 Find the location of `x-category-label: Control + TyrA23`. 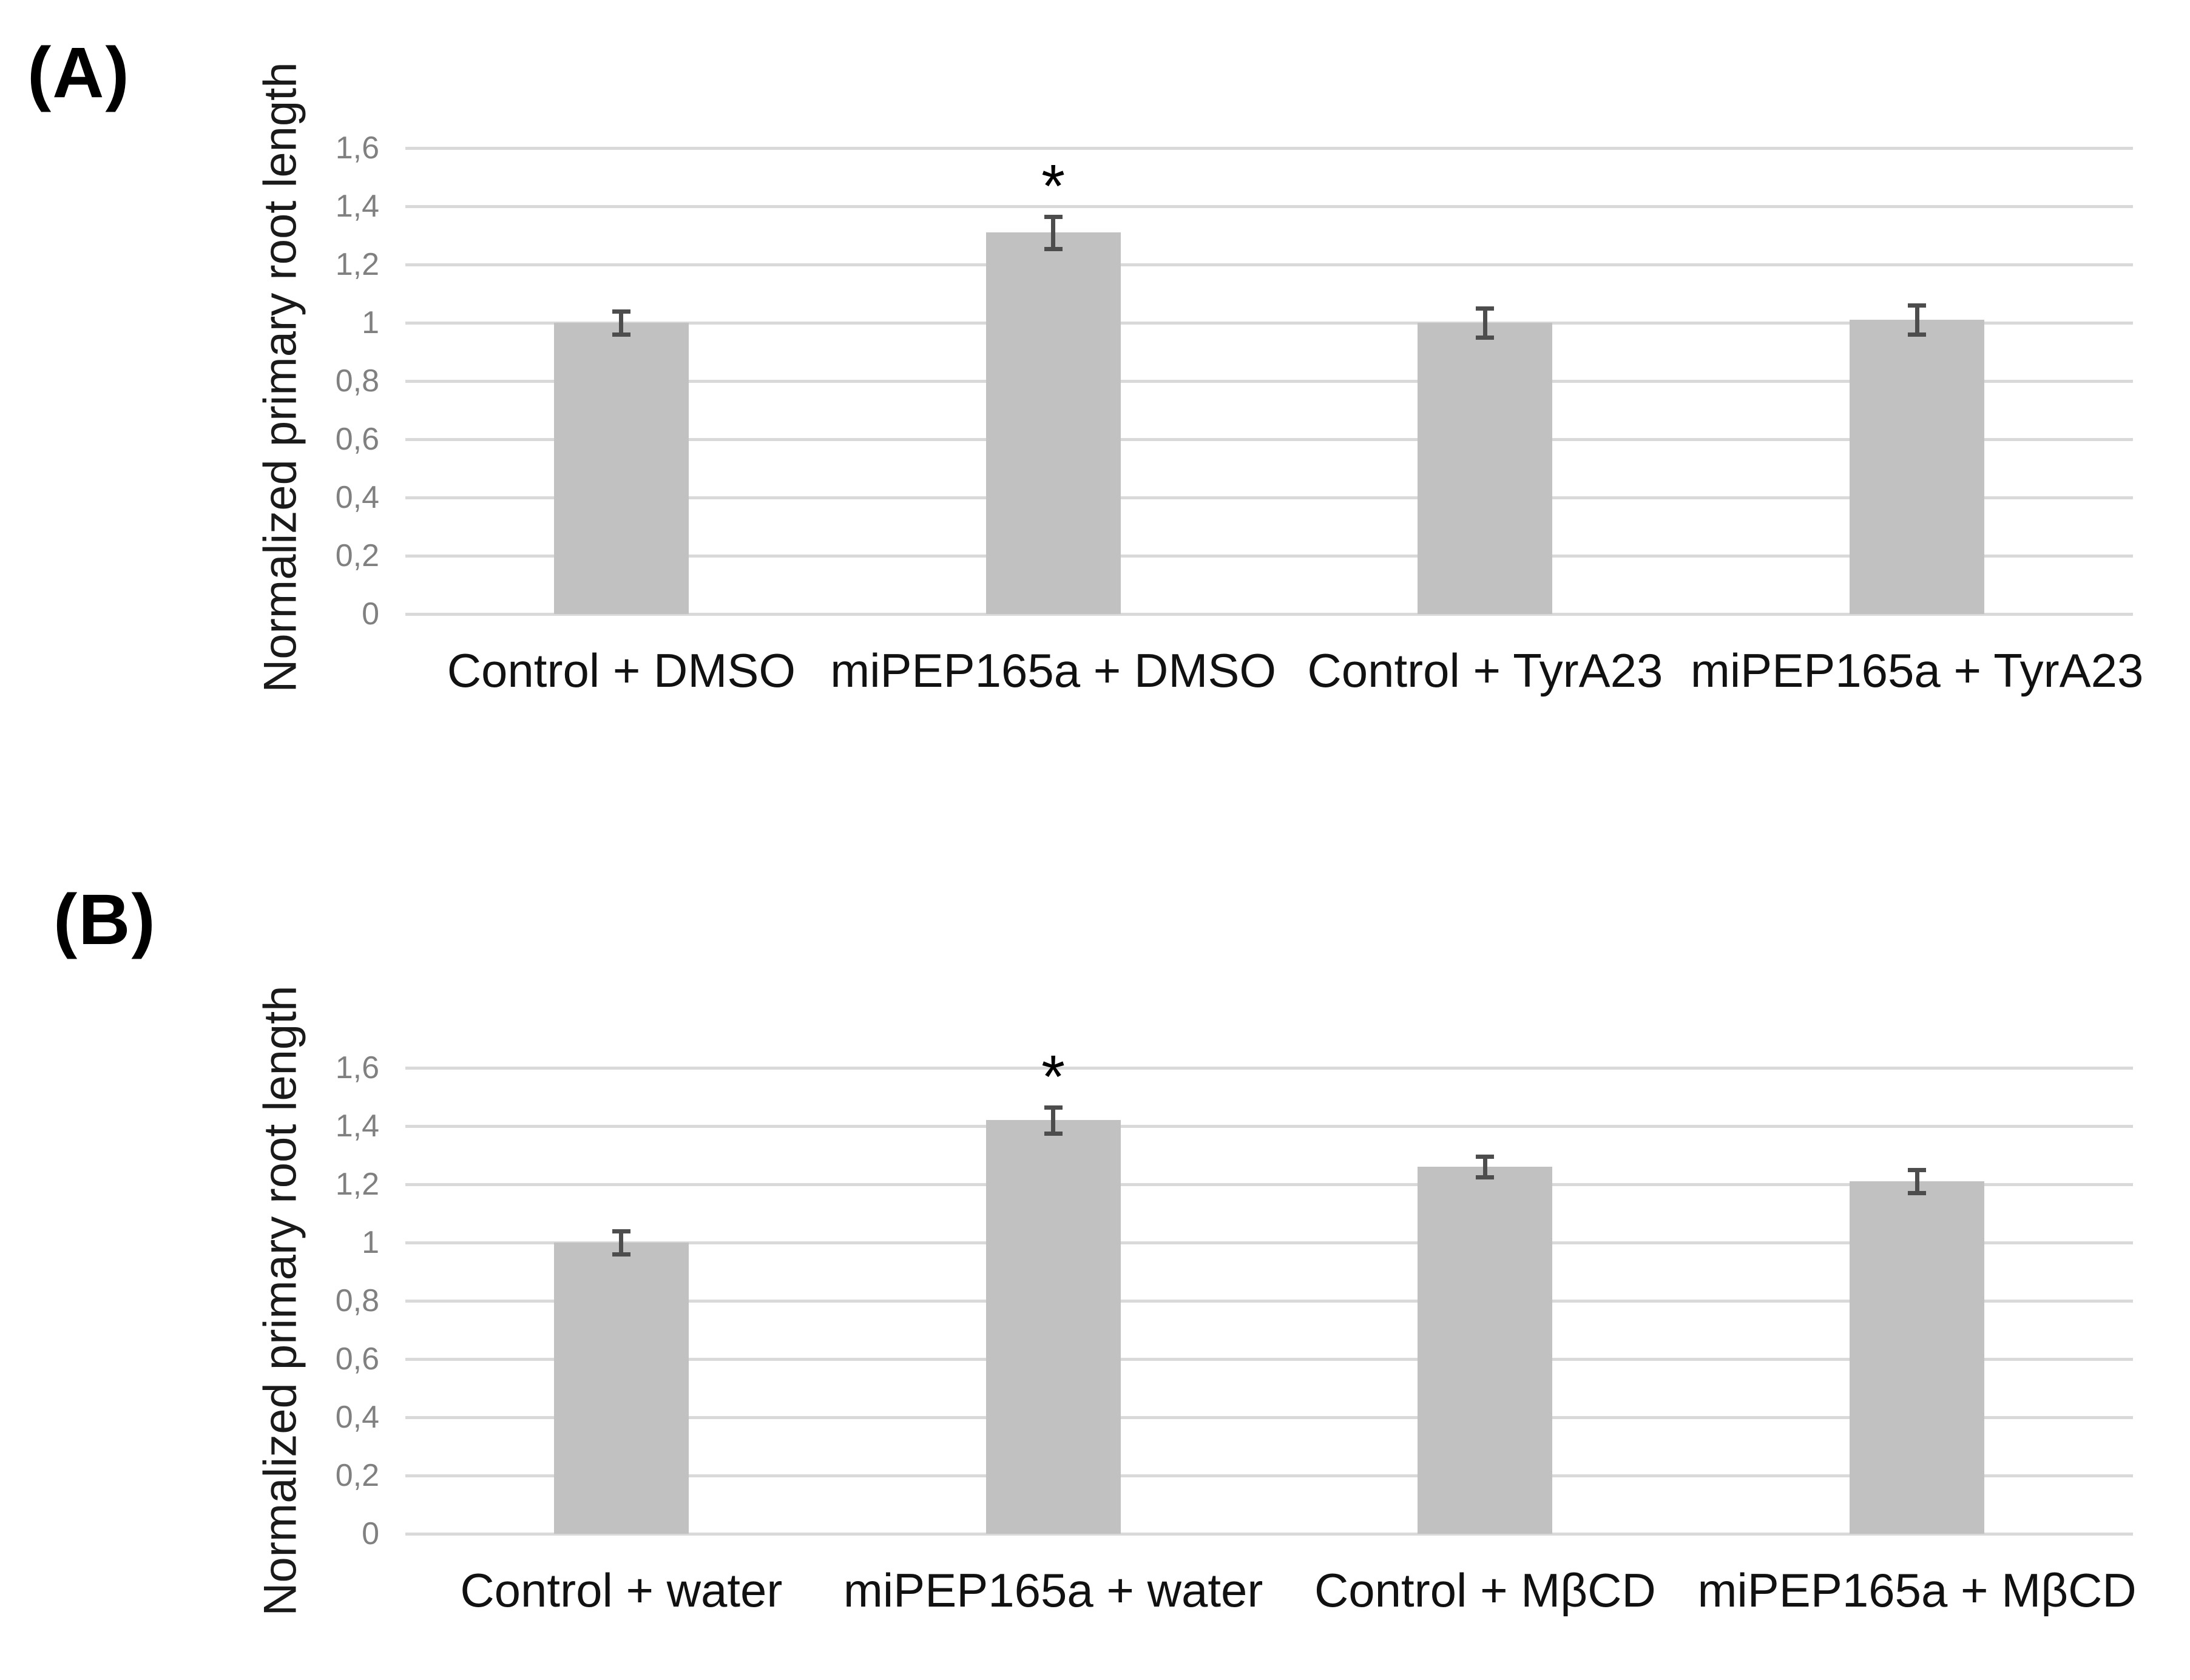

x-category-label: Control + TyrA23 is located at coordinates (1485, 670).